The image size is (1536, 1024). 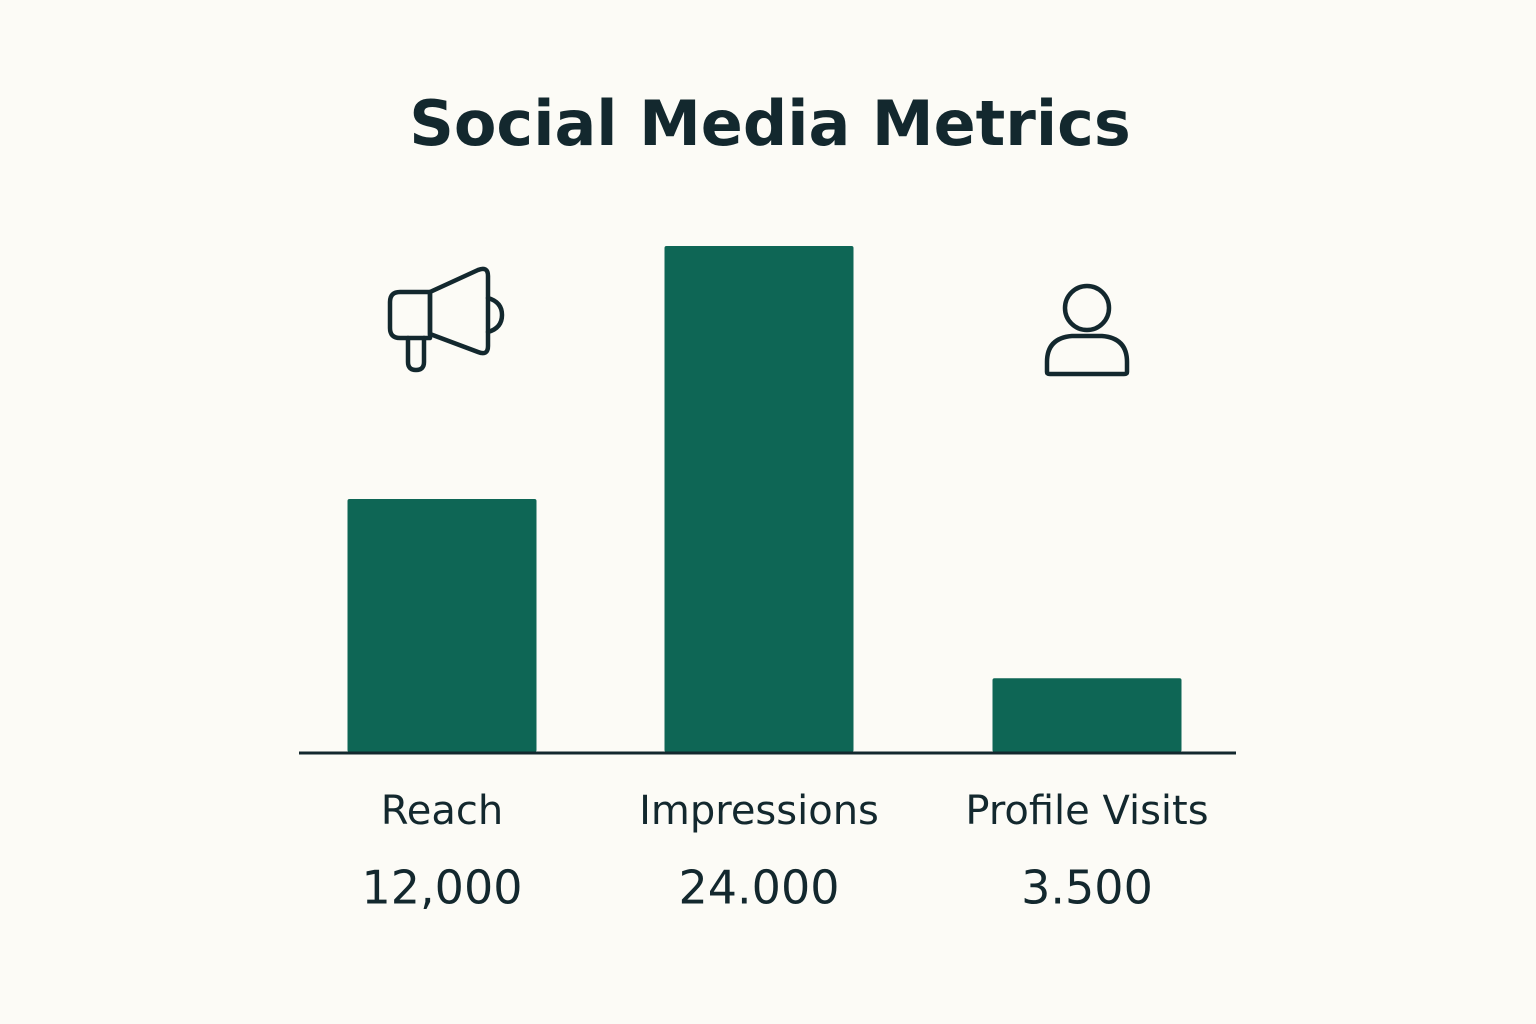 What do you see at coordinates (446, 319) in the screenshot?
I see `megaphone-icon` at bounding box center [446, 319].